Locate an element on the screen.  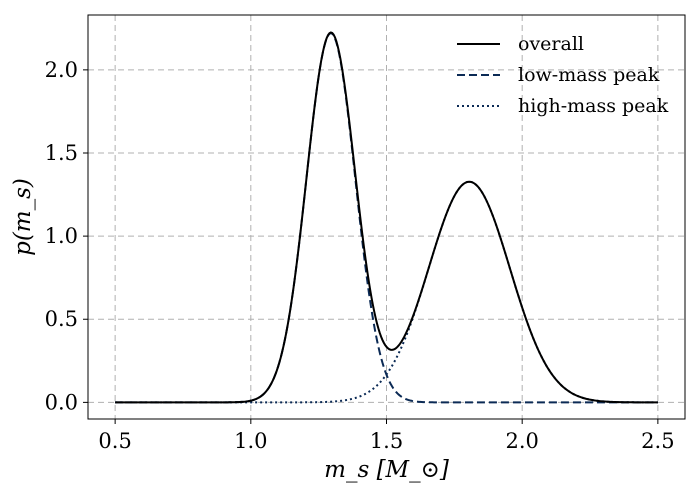
y-tick-label: 0.5 is located at coordinates (61, 319).